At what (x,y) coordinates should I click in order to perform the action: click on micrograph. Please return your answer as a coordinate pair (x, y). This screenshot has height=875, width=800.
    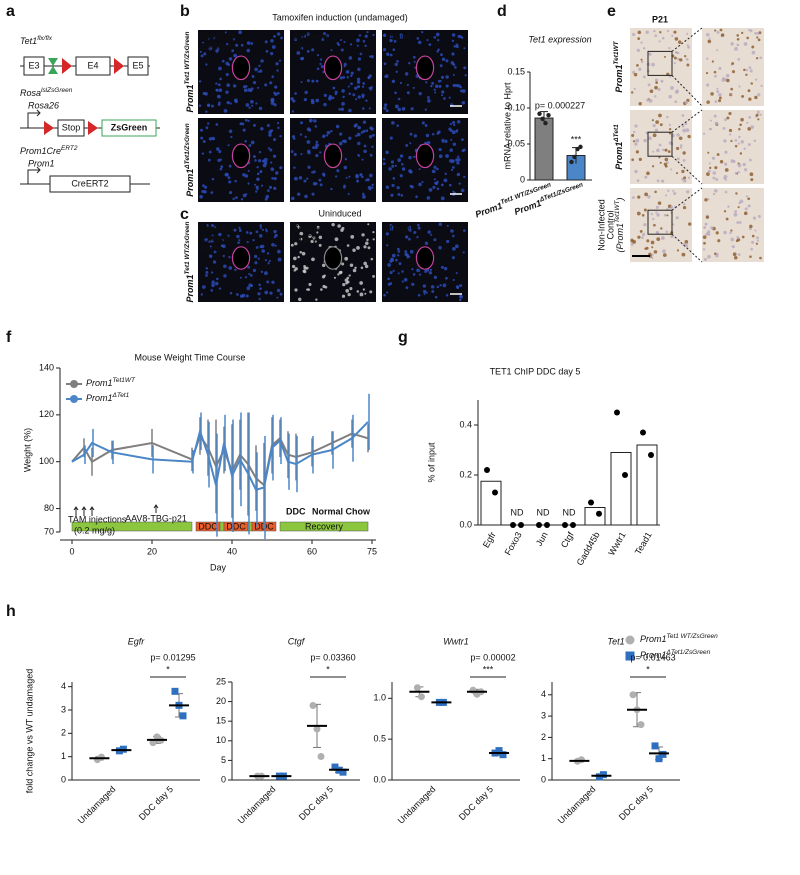
    Looking at the image, I should click on (733, 225).